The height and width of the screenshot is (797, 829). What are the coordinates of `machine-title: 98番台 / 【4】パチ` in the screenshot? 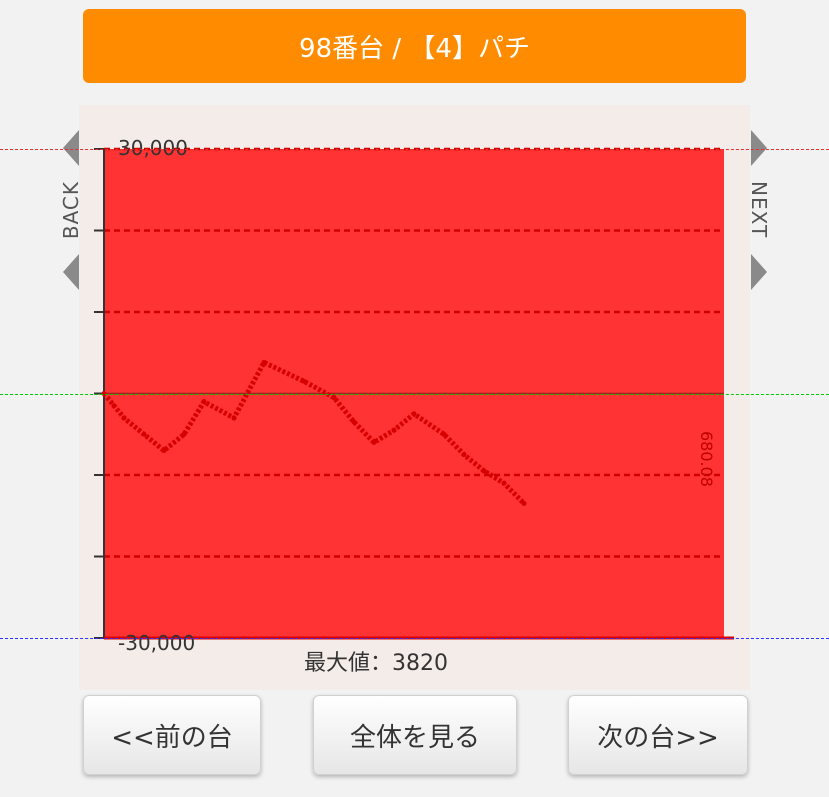 It's located at (414, 48).